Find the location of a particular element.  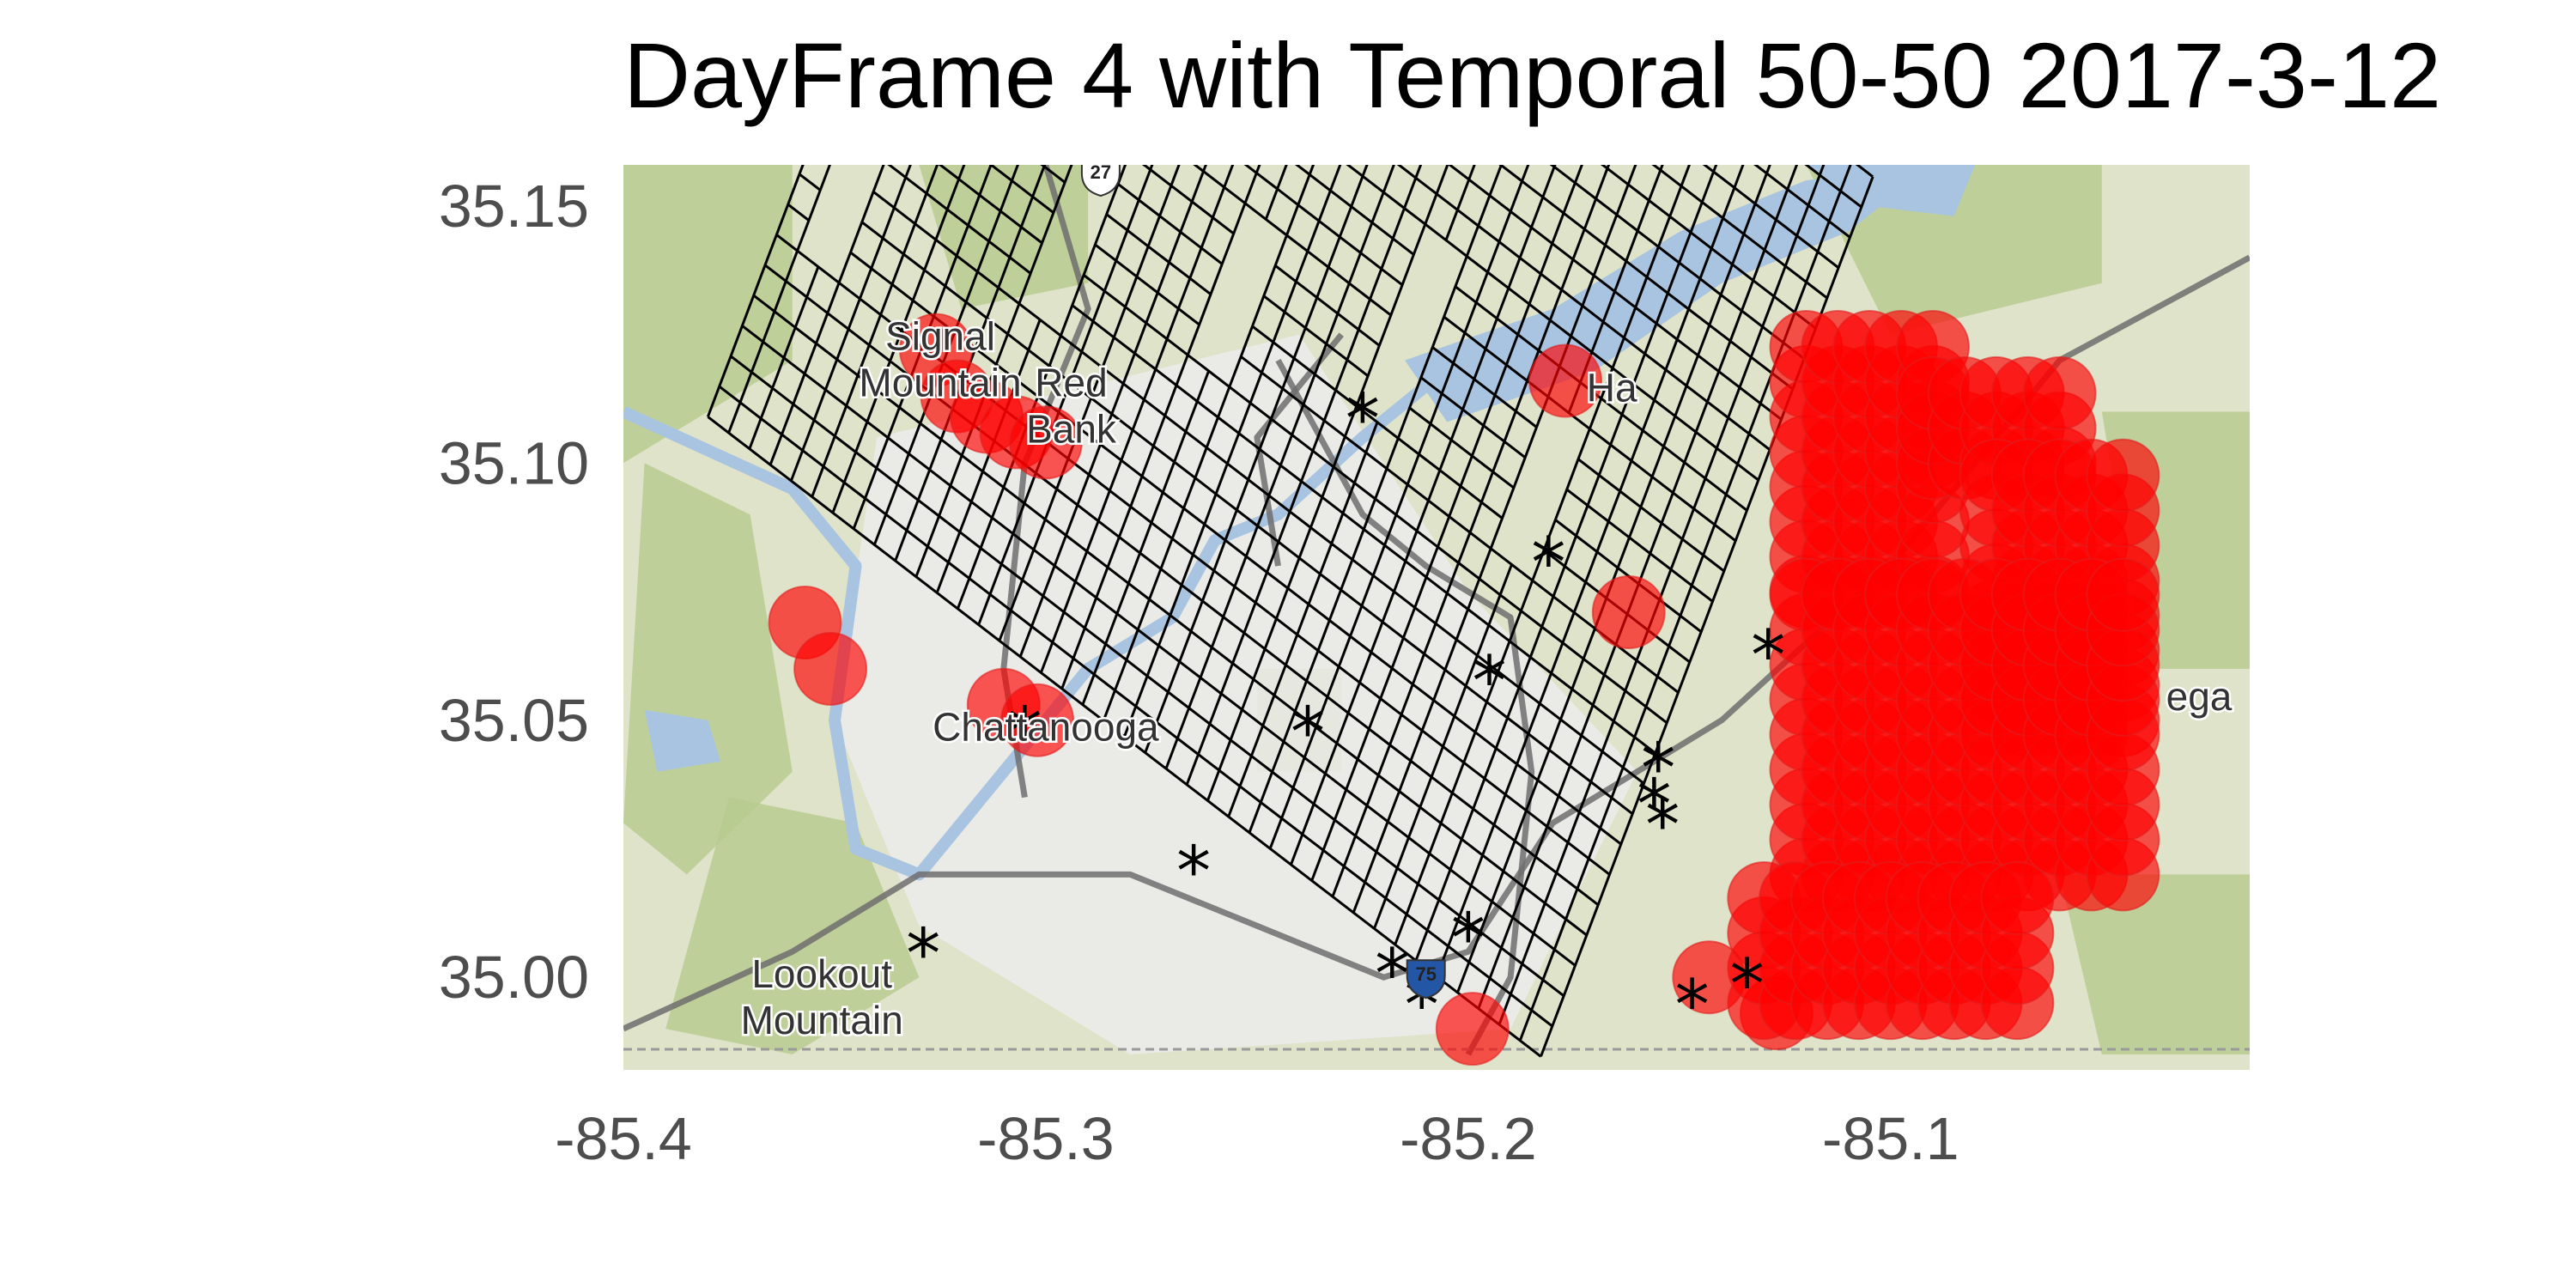

y-tick-label: 35.15 is located at coordinates (514, 207).